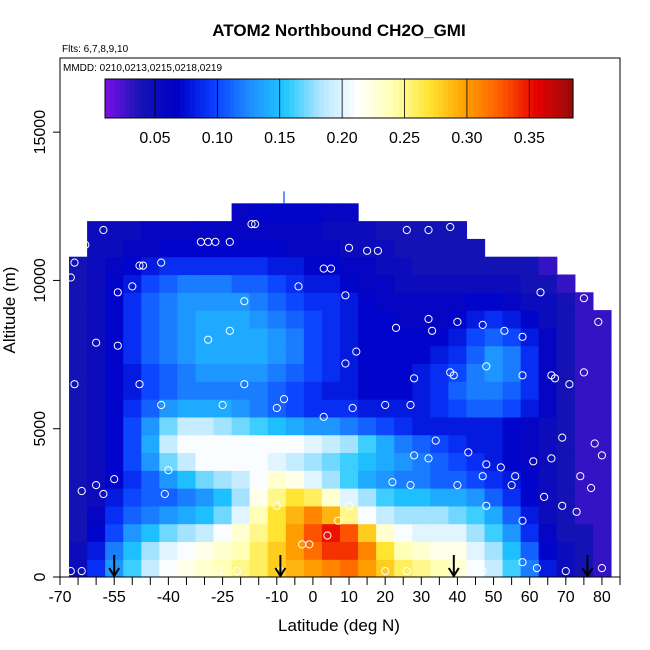  What do you see at coordinates (349, 597) in the screenshot?
I see `x-tick-label: 10` at bounding box center [349, 597].